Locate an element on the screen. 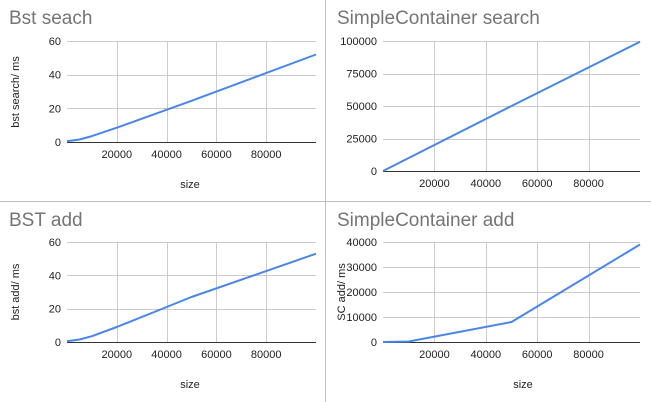  y-tick-label: 40000 is located at coordinates (361, 243).